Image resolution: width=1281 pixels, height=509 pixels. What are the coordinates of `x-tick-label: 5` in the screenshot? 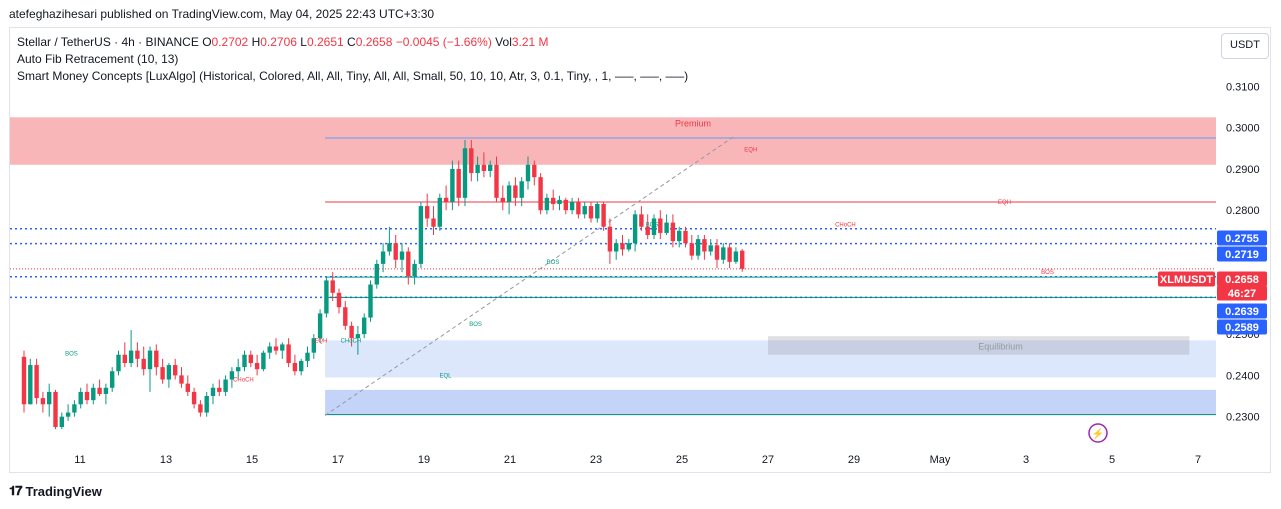 It's located at (1112, 460).